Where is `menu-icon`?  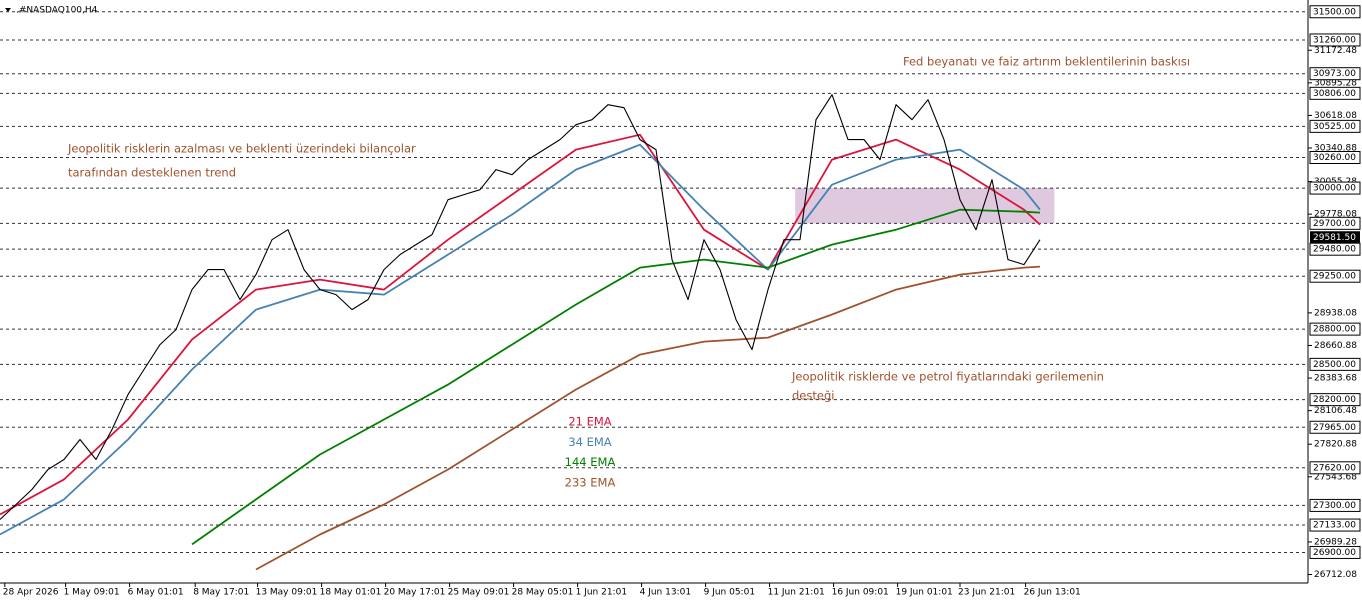
menu-icon is located at coordinates (8, 10).